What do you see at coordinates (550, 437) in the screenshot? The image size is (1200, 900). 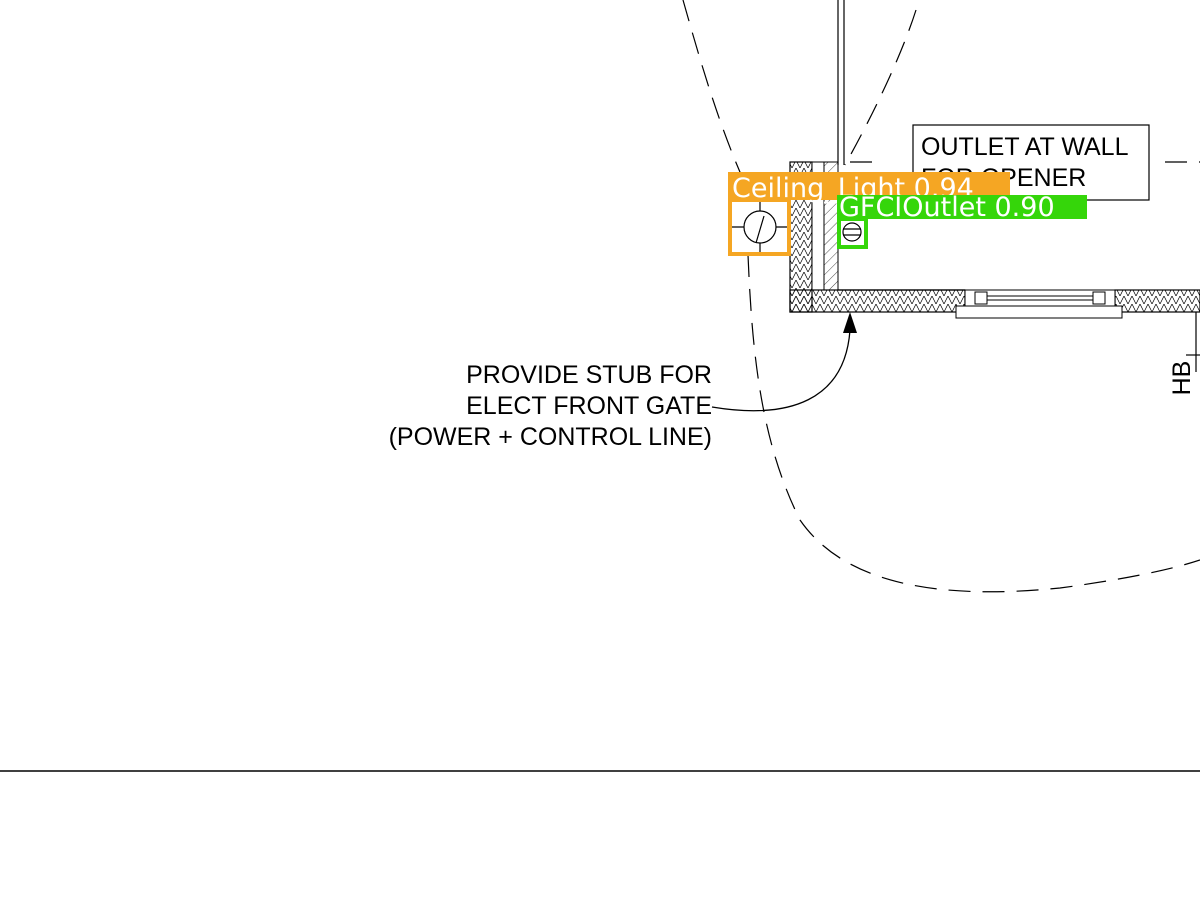 I see `stub-note-line-3: (POWER + CONTROL LINE)` at bounding box center [550, 437].